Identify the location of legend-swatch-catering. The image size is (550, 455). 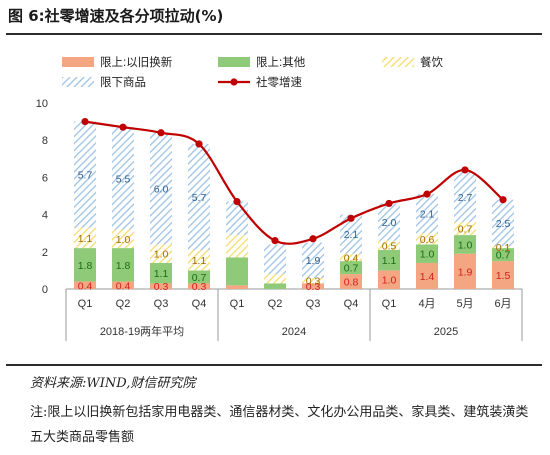
(398, 62).